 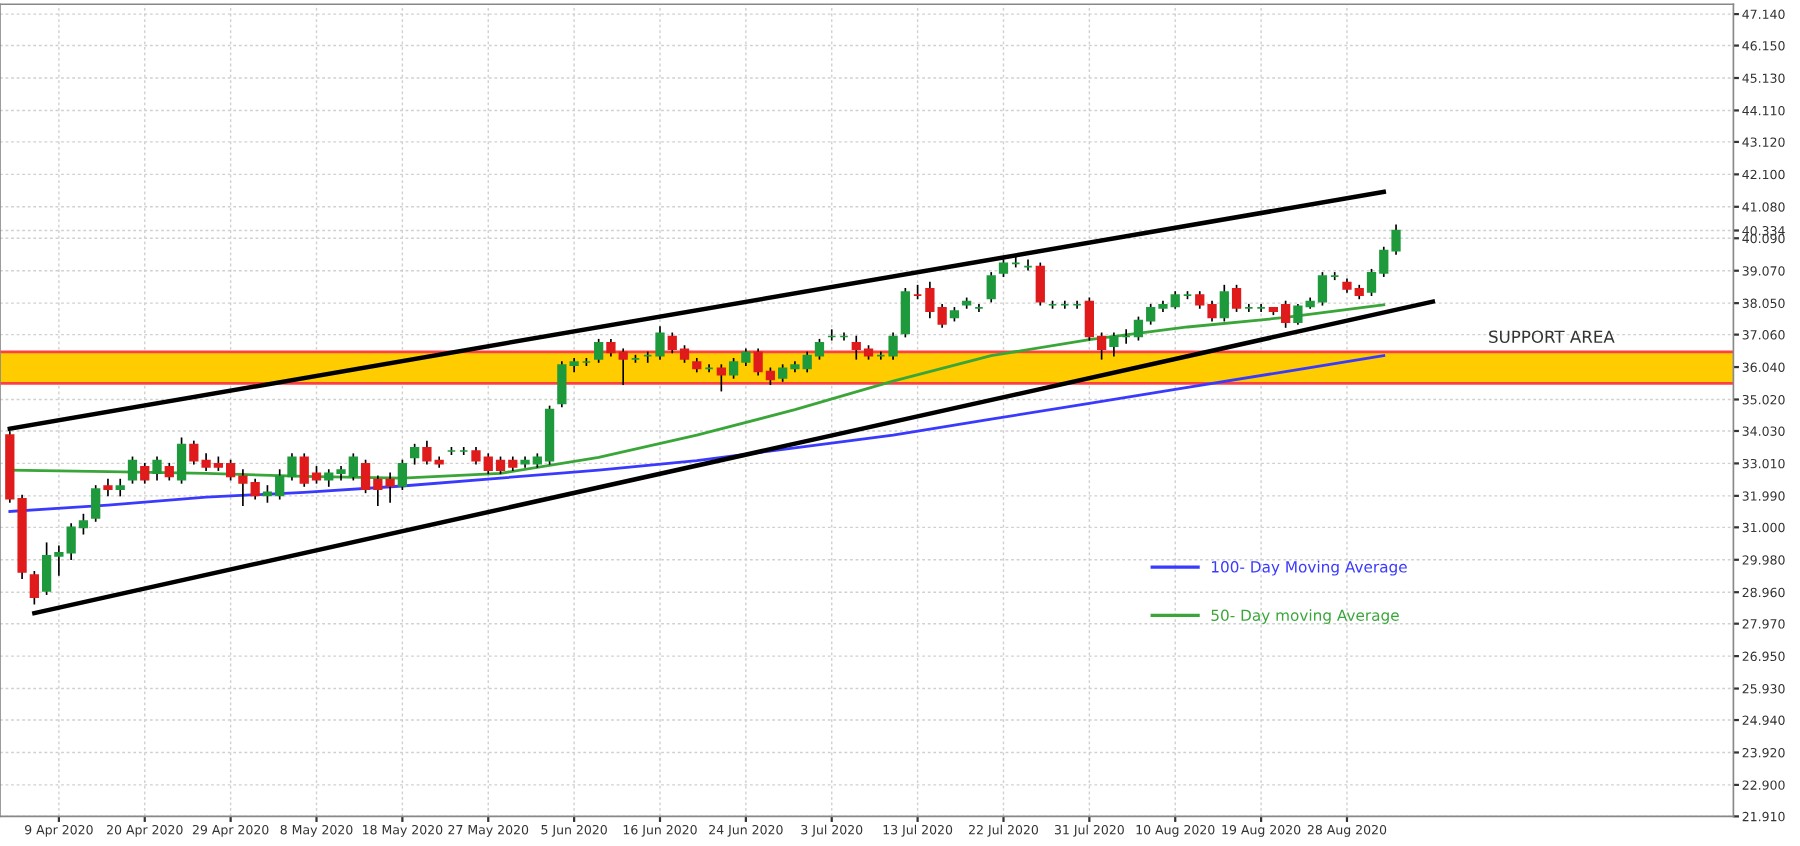 What do you see at coordinates (1552, 337) in the screenshot?
I see `band-label: SUPPORT AREA` at bounding box center [1552, 337].